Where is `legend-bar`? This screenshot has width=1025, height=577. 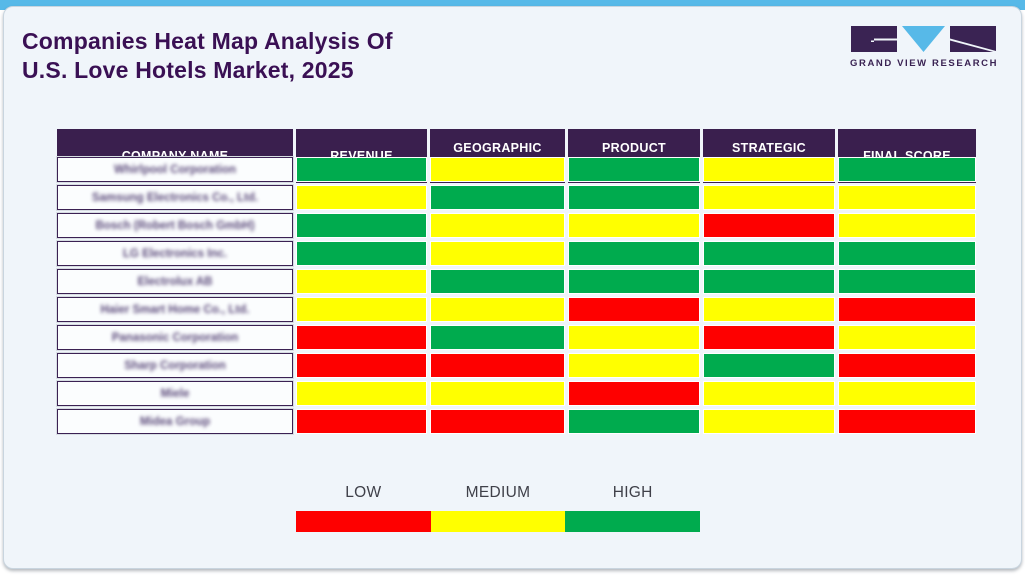 legend-bar is located at coordinates (498, 521).